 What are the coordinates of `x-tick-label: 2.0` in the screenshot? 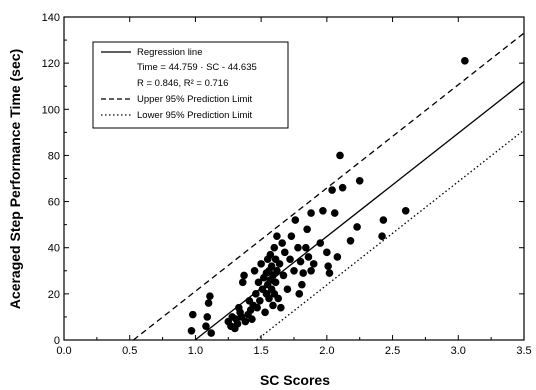 It's located at (326, 351).